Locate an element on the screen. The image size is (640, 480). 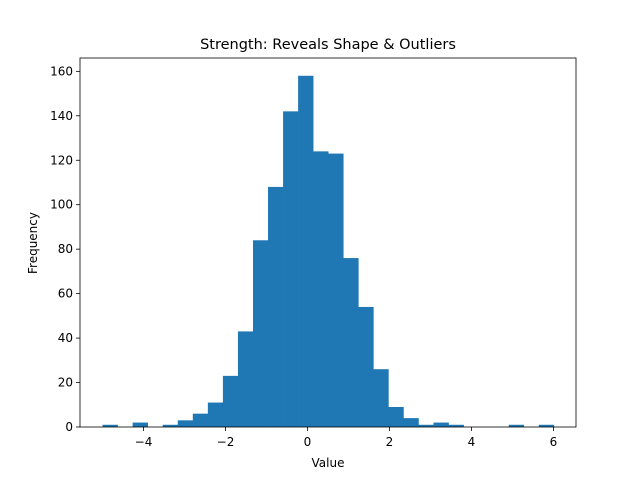
x-axis-label: Value is located at coordinates (328, 463).